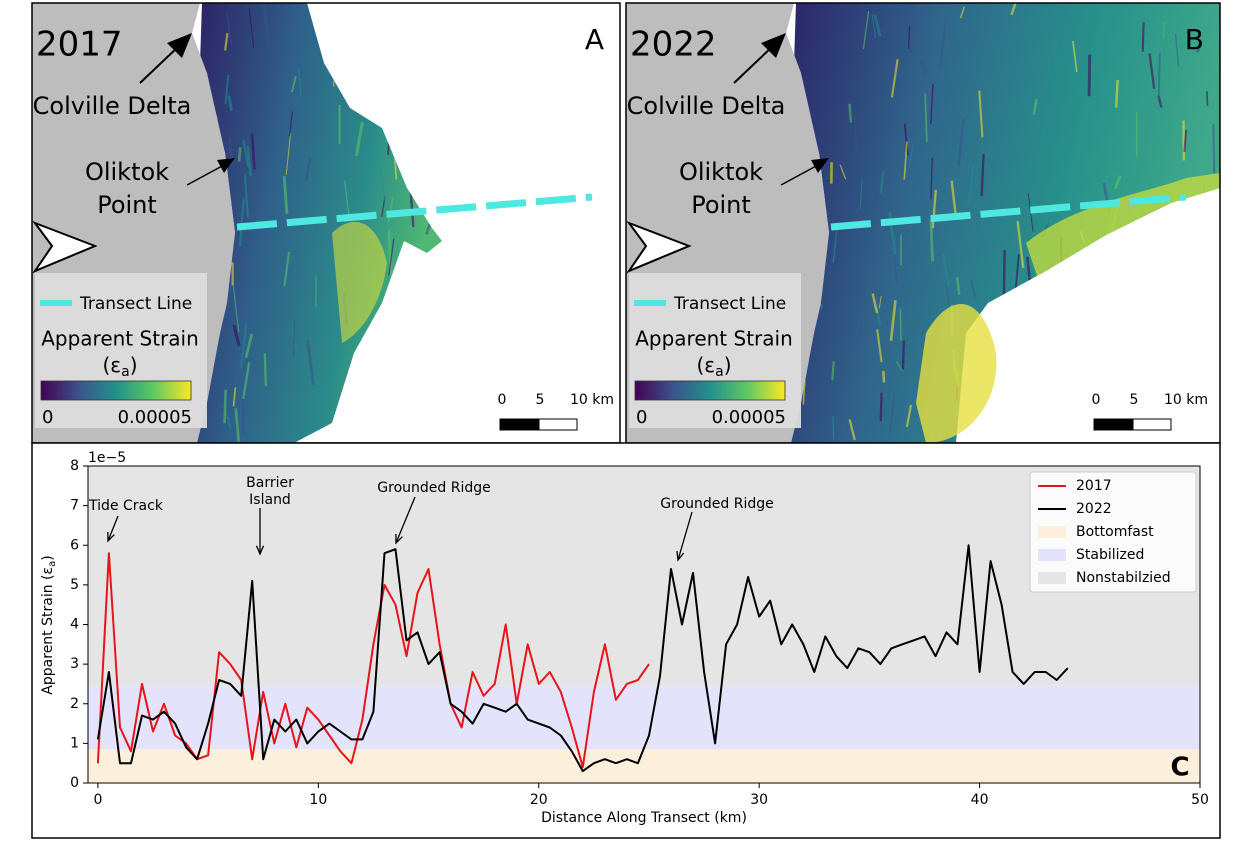  What do you see at coordinates (126, 506) in the screenshot?
I see `annotation: Tide Crack` at bounding box center [126, 506].